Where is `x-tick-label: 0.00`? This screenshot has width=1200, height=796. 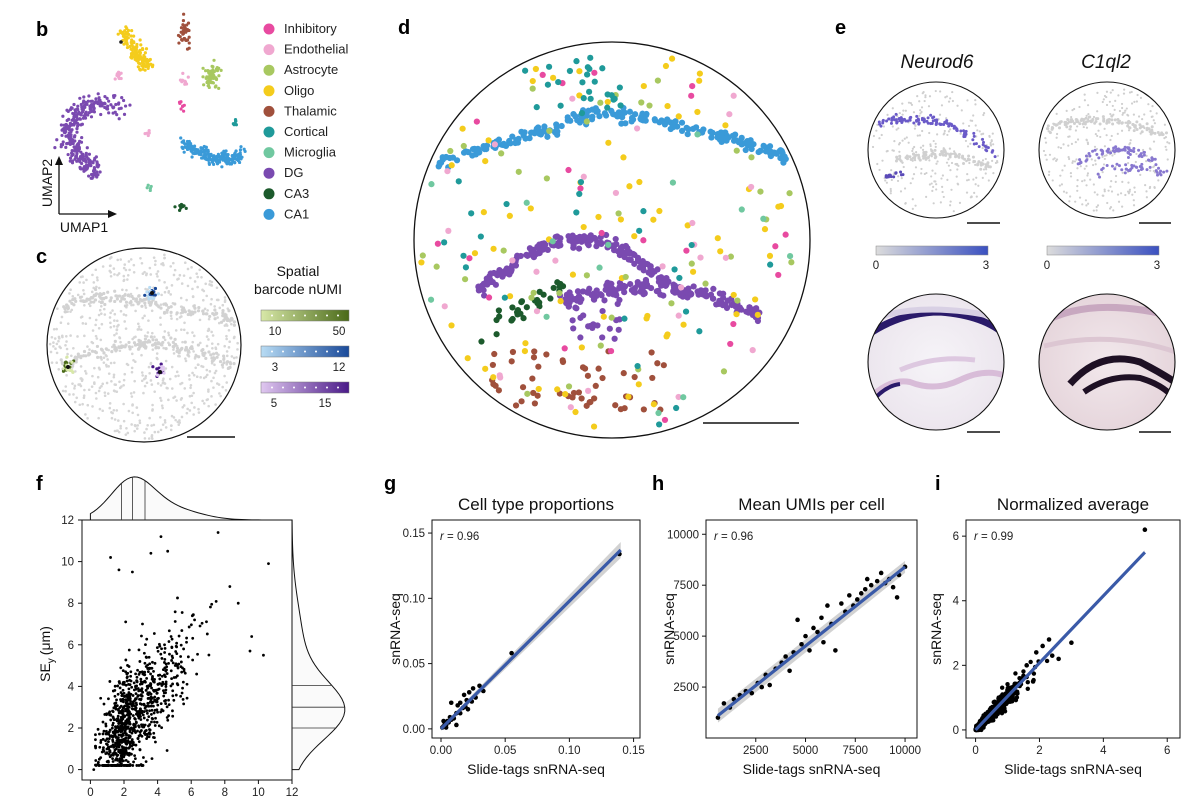
x-tick-label: 0.00 is located at coordinates (441, 751).